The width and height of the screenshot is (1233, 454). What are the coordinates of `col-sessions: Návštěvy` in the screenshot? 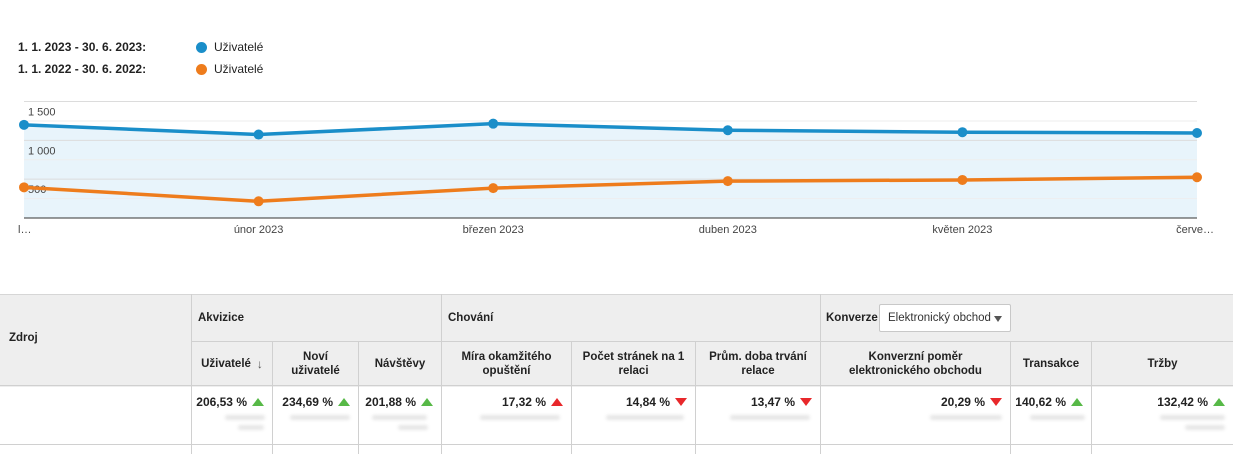 It's located at (400, 363).